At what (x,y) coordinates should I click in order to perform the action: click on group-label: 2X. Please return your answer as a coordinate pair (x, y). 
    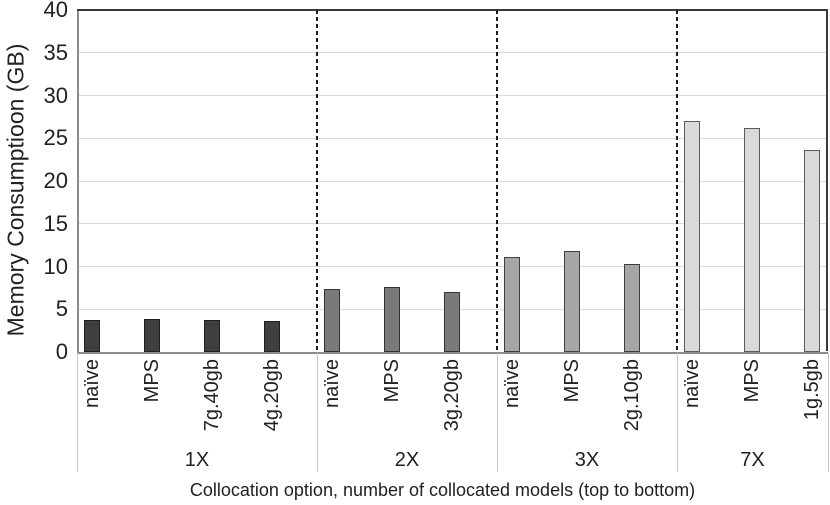
    Looking at the image, I should click on (407, 460).